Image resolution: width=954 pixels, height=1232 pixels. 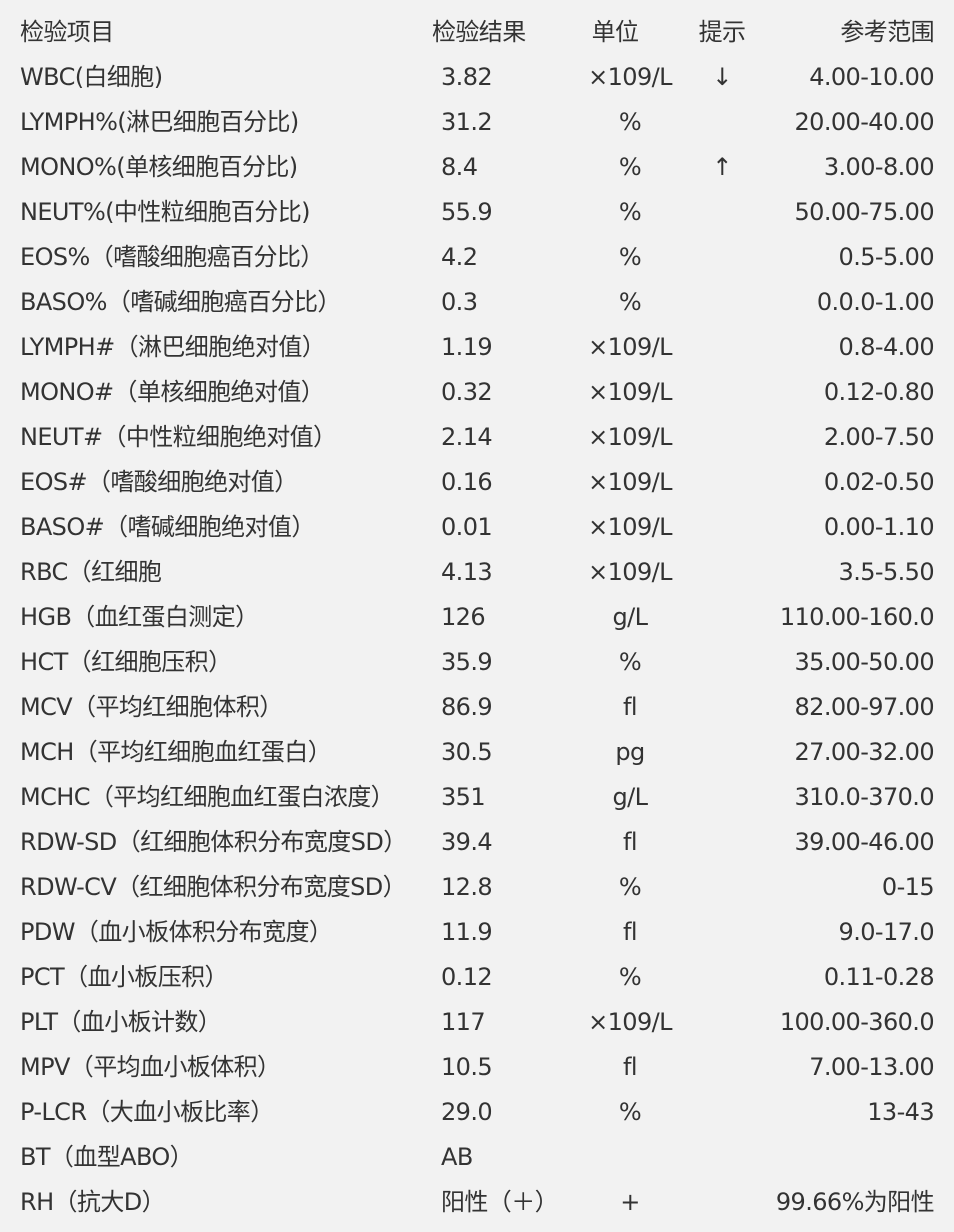 I want to click on item-result: 39.4, so click(x=467, y=842).